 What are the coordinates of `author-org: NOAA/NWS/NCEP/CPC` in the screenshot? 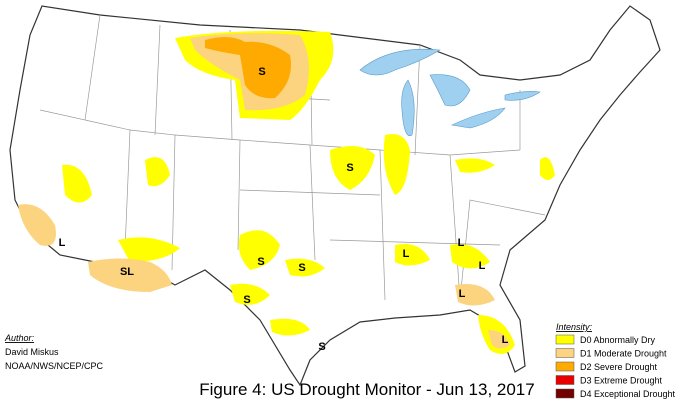 It's located at (54, 366).